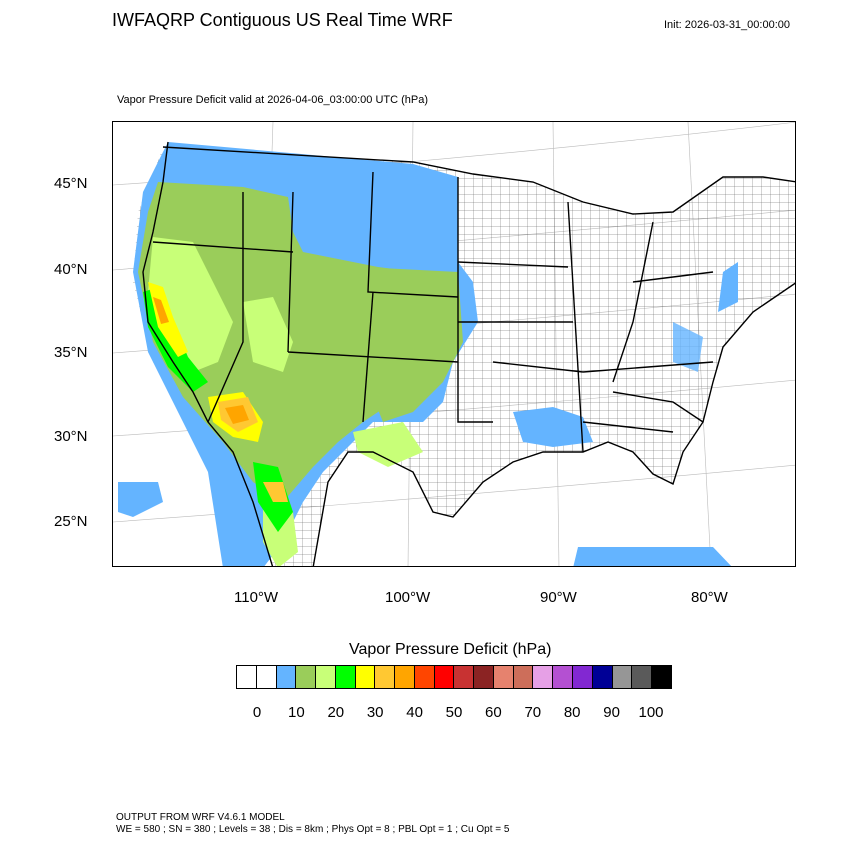  What do you see at coordinates (454, 712) in the screenshot?
I see `colorbar-tick-label: 50` at bounding box center [454, 712].